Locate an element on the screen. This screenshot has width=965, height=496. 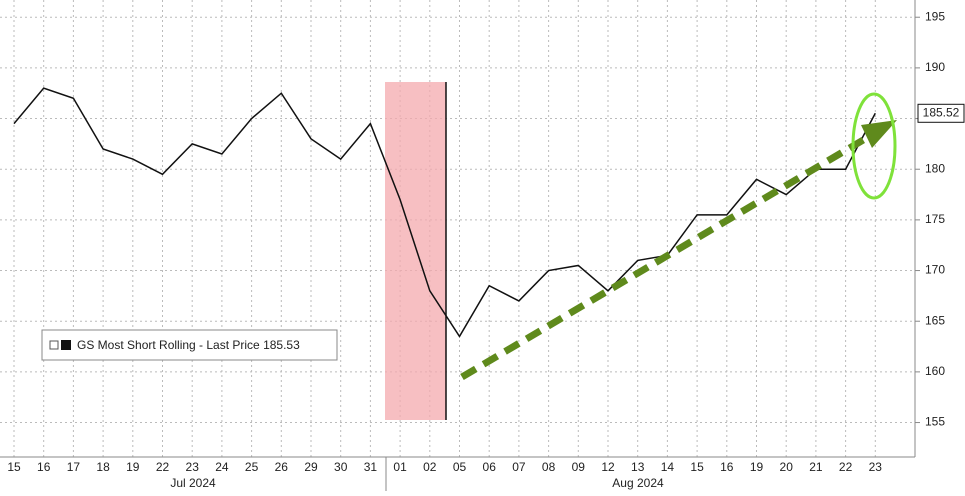
y-tick-label: 170 is located at coordinates (935, 270).